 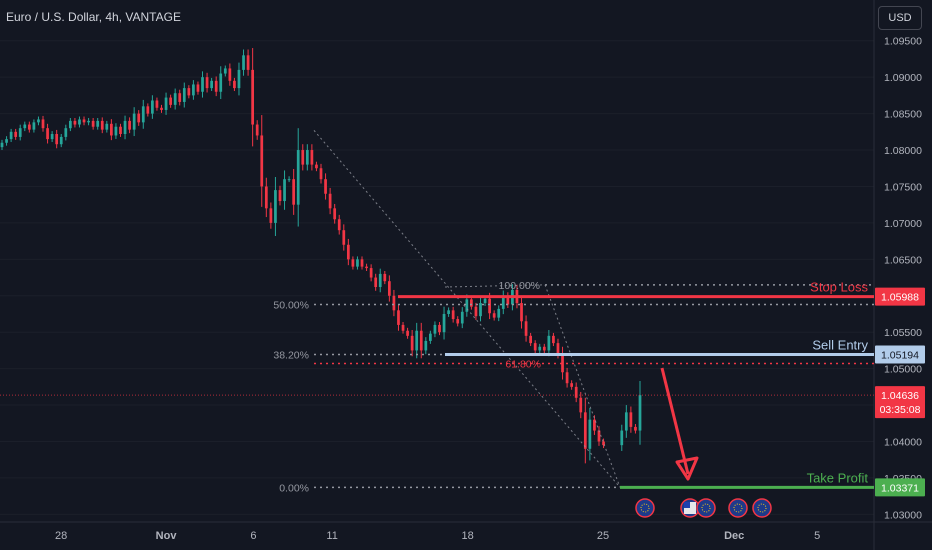 What do you see at coordinates (903, 224) in the screenshot?
I see `price-tick-label: 1.07000` at bounding box center [903, 224].